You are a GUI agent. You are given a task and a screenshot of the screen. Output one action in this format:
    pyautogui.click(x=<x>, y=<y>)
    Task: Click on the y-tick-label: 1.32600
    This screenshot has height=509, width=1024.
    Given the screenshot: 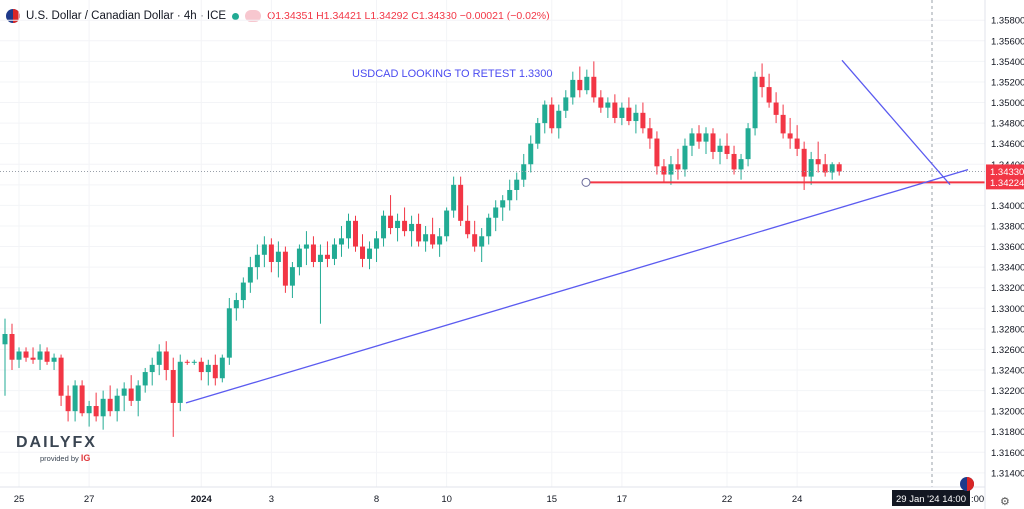 What is the action you would take?
    pyautogui.click(x=1007, y=350)
    